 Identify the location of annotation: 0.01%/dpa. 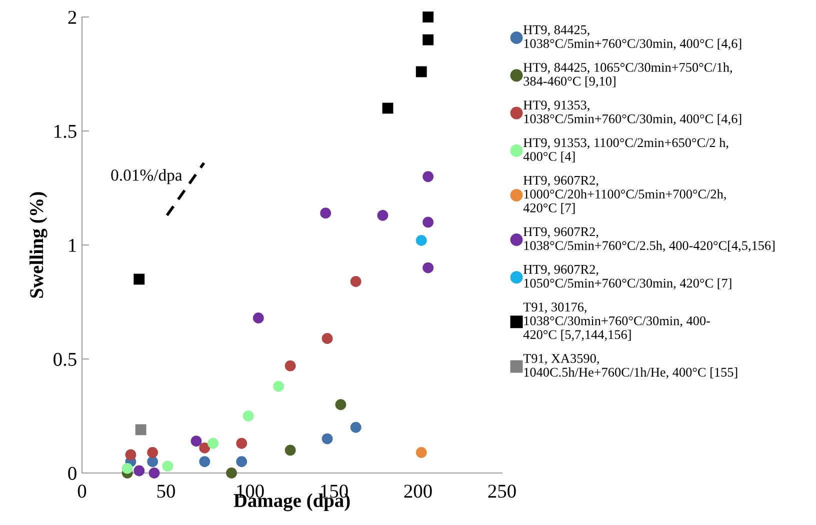
(146, 176).